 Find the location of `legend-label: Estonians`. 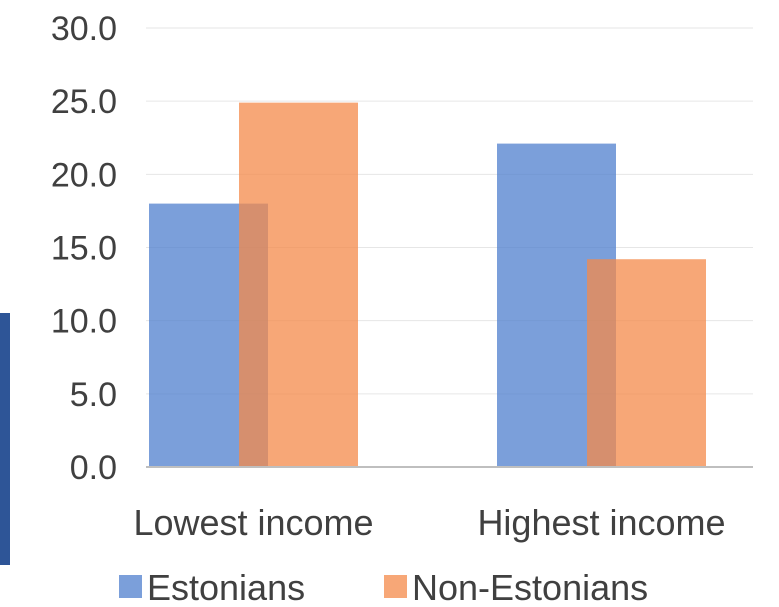

legend-label: Estonians is located at coordinates (226, 587).